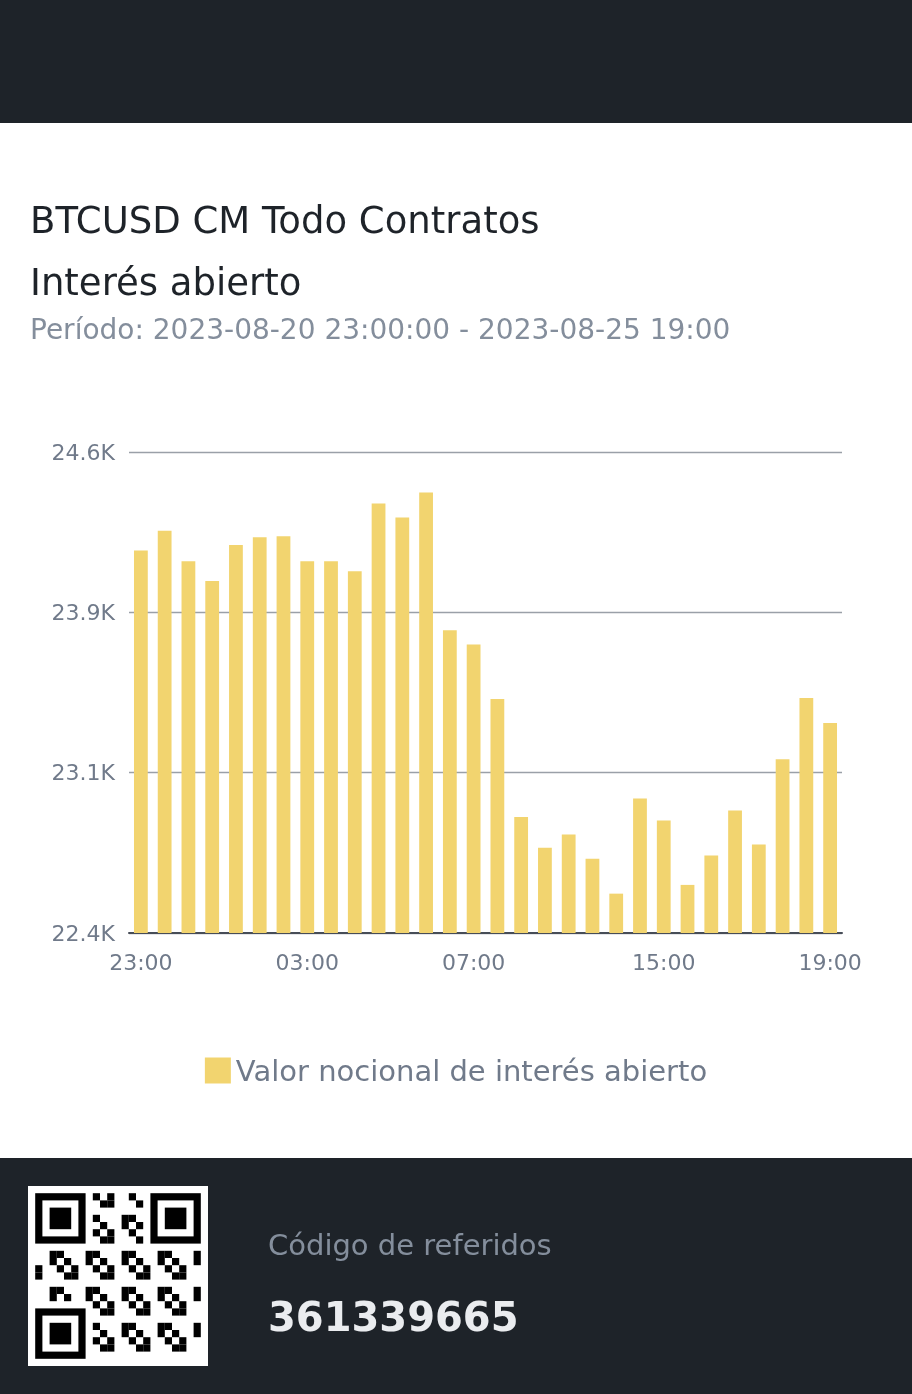  I want to click on text: Código de referidos, so click(410, 1245).